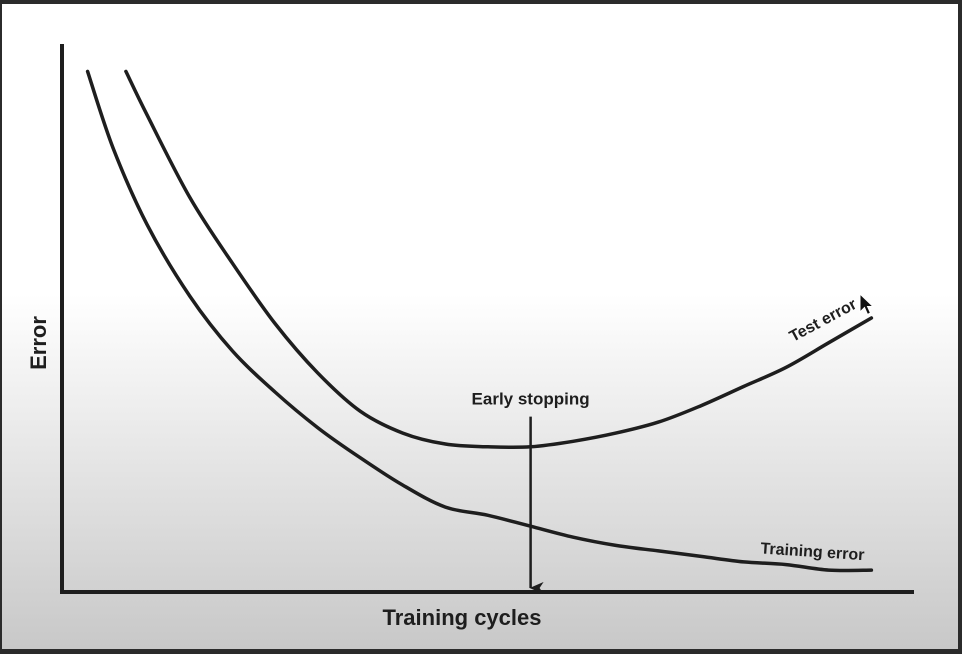  What do you see at coordinates (462, 617) in the screenshot?
I see `x-axis-label: Training cycles` at bounding box center [462, 617].